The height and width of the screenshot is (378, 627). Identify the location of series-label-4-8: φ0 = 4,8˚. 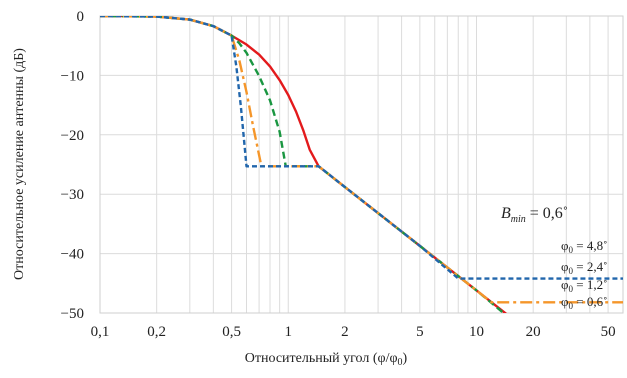
(584, 246).